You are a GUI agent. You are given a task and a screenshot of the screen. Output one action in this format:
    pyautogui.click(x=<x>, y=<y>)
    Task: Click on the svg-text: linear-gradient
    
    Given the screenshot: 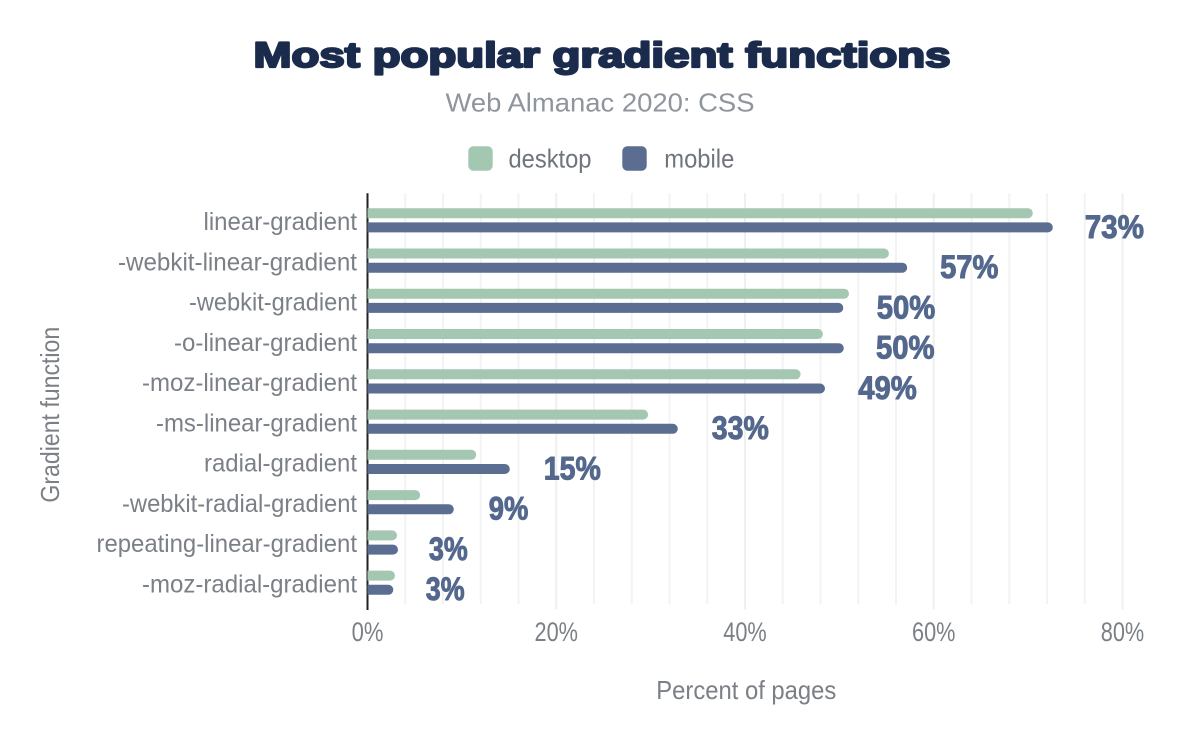 What is the action you would take?
    pyautogui.click(x=281, y=222)
    